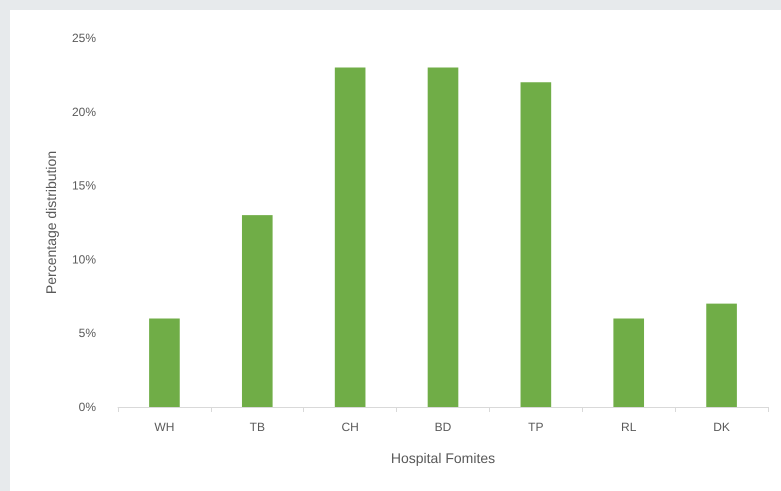 The width and height of the screenshot is (781, 491). I want to click on x-tick-label: TP, so click(536, 427).